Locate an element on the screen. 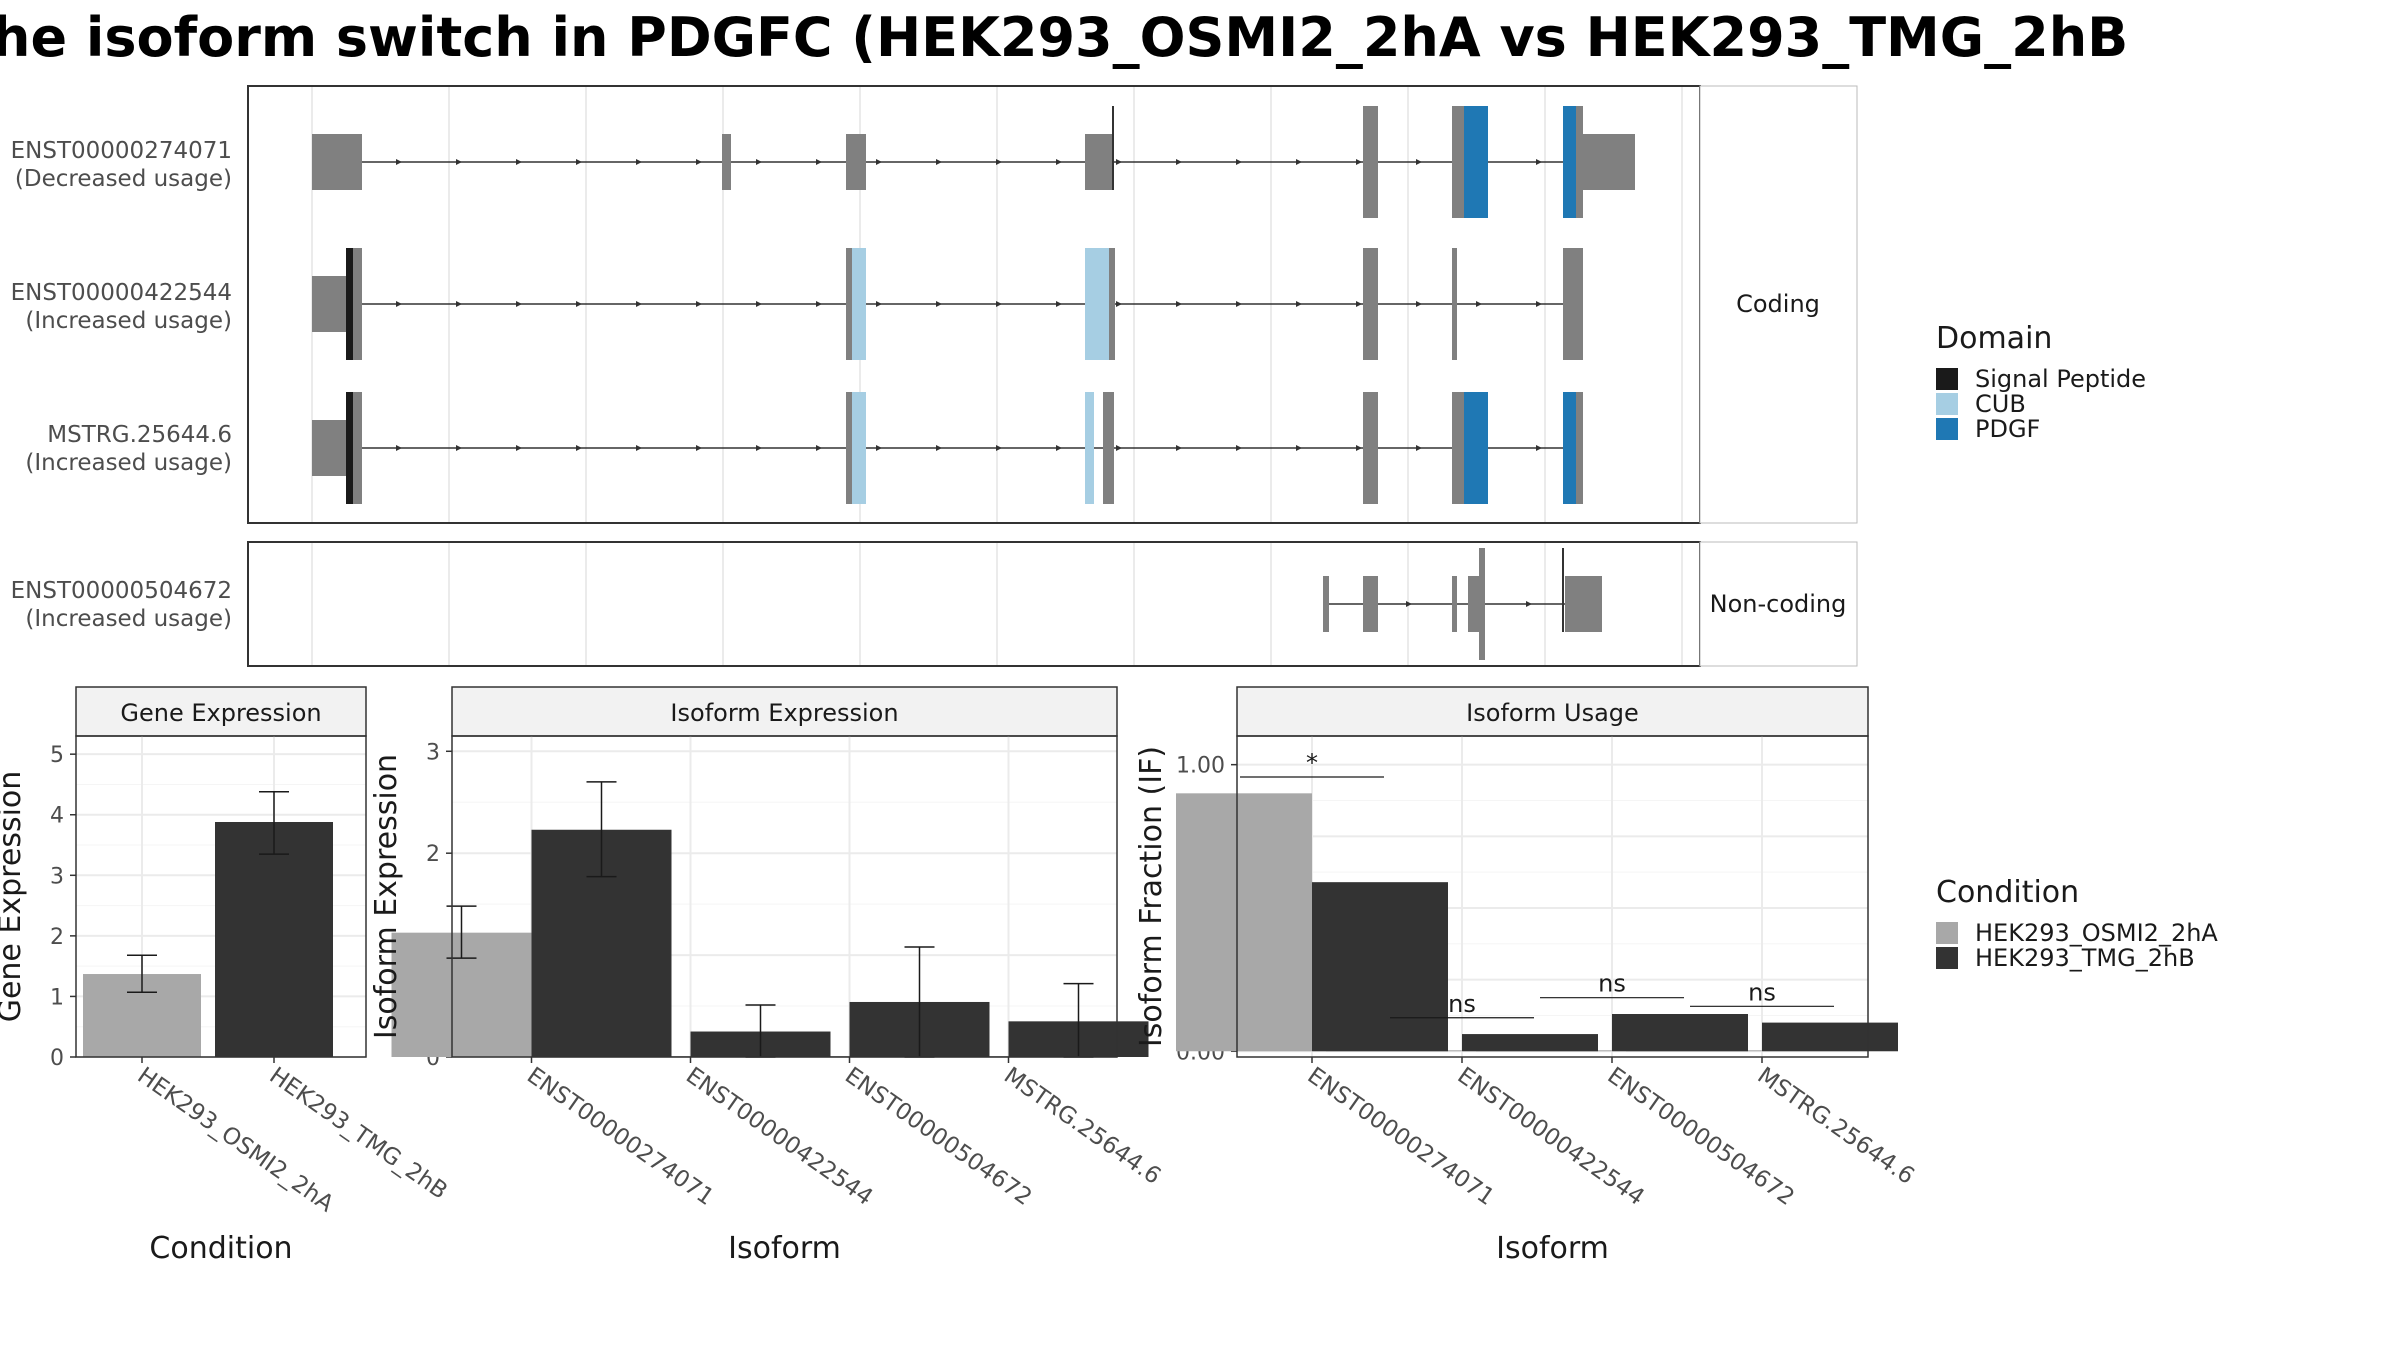  track-id: ENST00000274071 is located at coordinates (121, 151).